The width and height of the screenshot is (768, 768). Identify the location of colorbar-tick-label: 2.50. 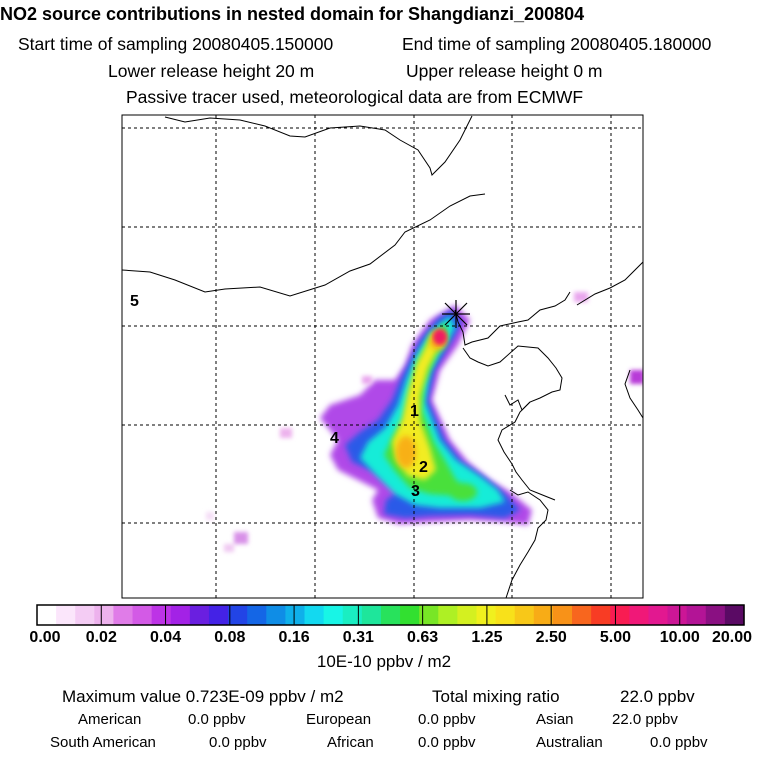
(551, 637).